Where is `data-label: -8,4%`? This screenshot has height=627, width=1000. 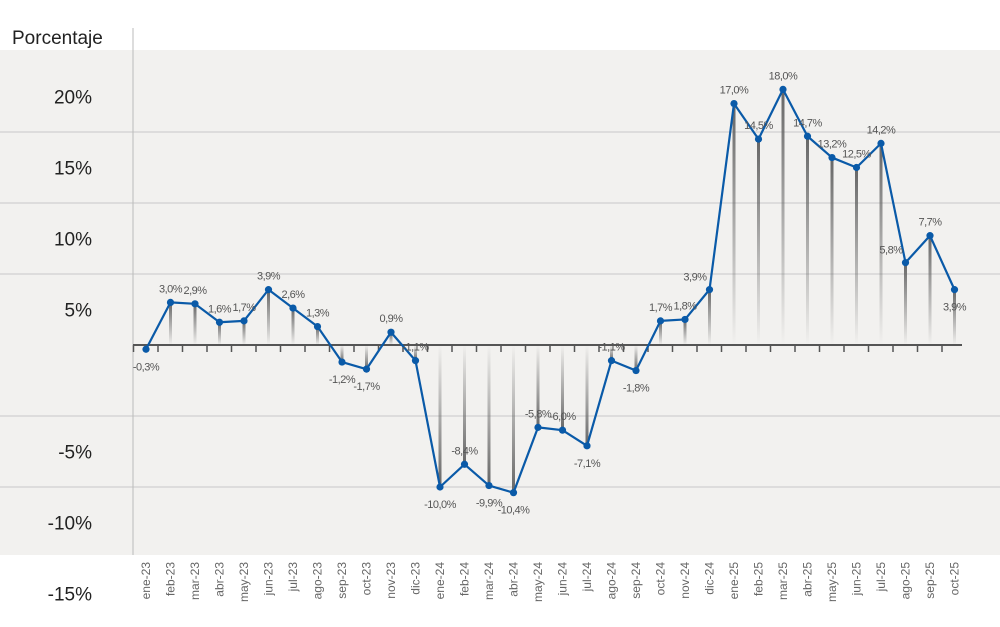
data-label: -8,4% is located at coordinates (464, 451).